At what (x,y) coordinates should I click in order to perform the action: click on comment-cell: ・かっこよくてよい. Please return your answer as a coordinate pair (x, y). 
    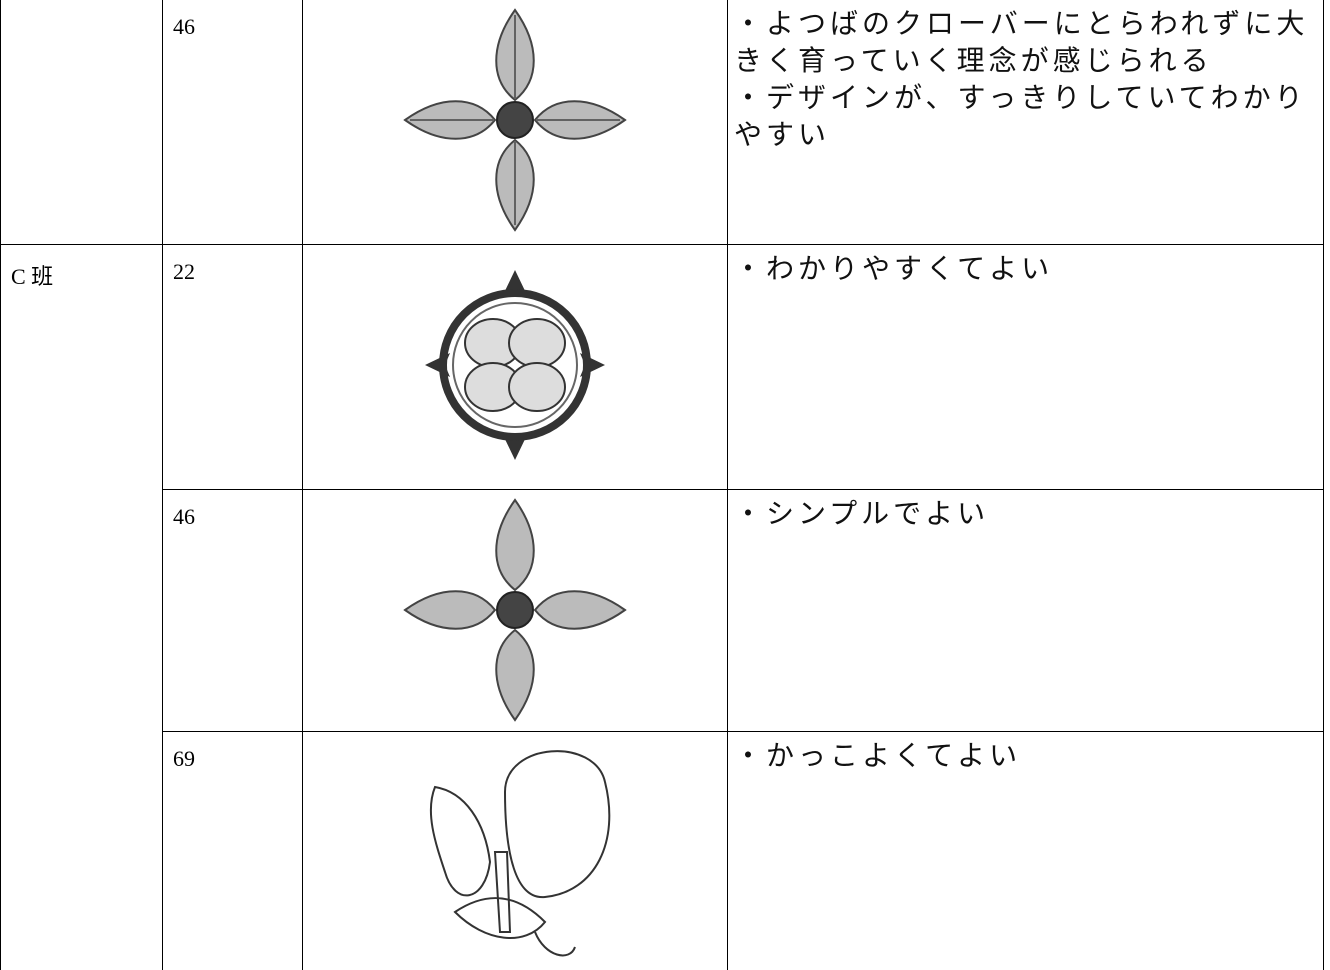
    Looking at the image, I should click on (1025, 850).